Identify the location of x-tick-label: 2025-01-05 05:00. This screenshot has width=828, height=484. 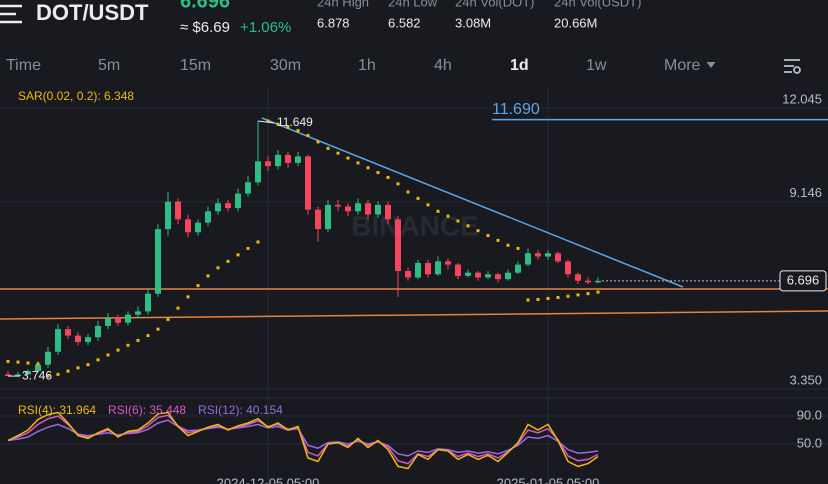
(548, 479).